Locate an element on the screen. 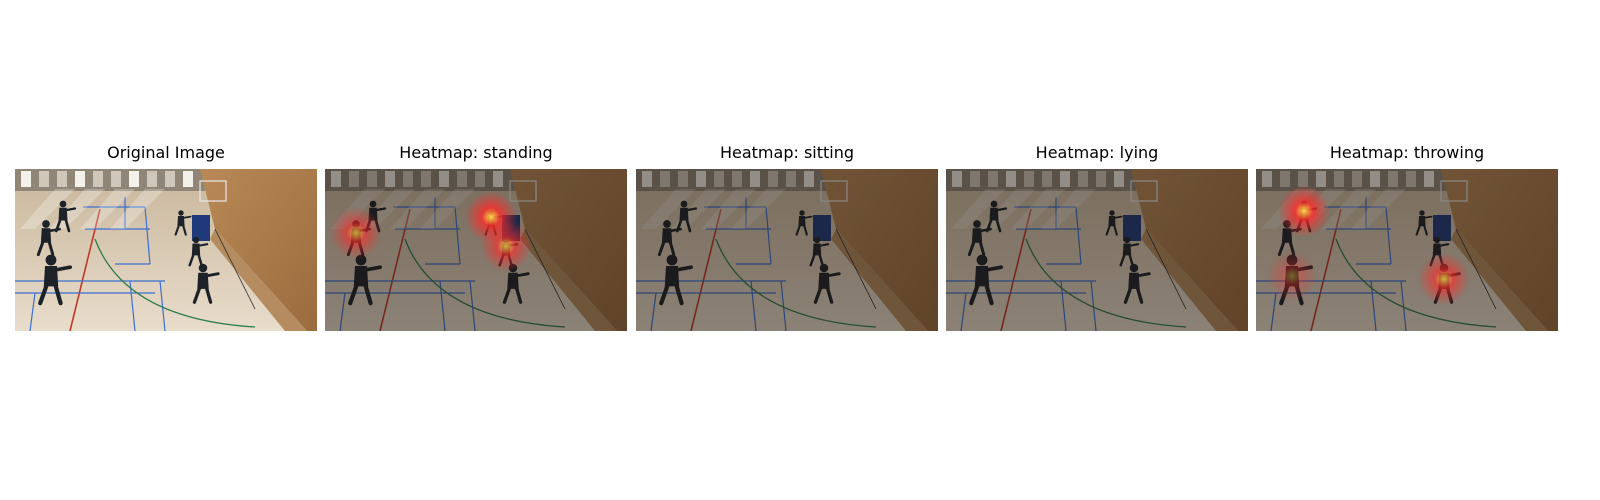 Image resolution: width=1600 pixels, height=500 pixels. heat-blob-person-center-running is located at coordinates (506, 246).